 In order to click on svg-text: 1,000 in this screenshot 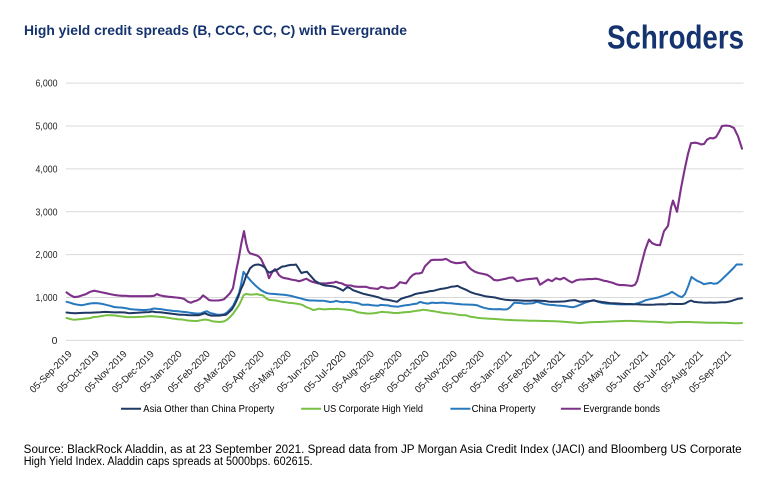, I will do `click(47, 298)`.